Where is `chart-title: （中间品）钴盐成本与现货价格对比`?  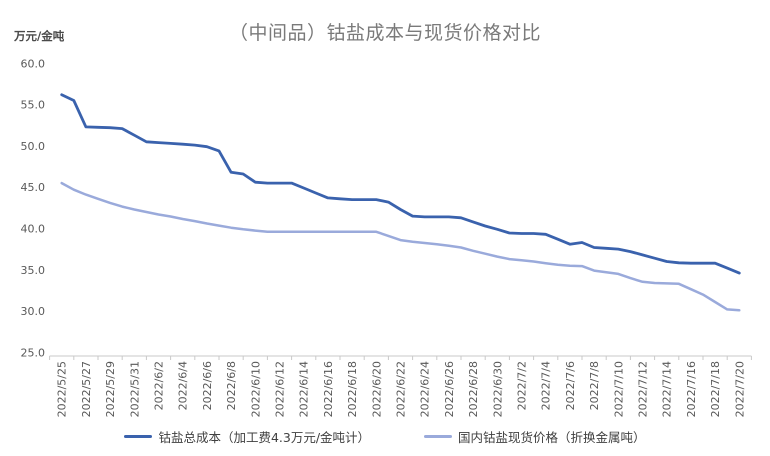 chart-title: （中间品）钴盐成本与现货价格对比 is located at coordinates (384, 33).